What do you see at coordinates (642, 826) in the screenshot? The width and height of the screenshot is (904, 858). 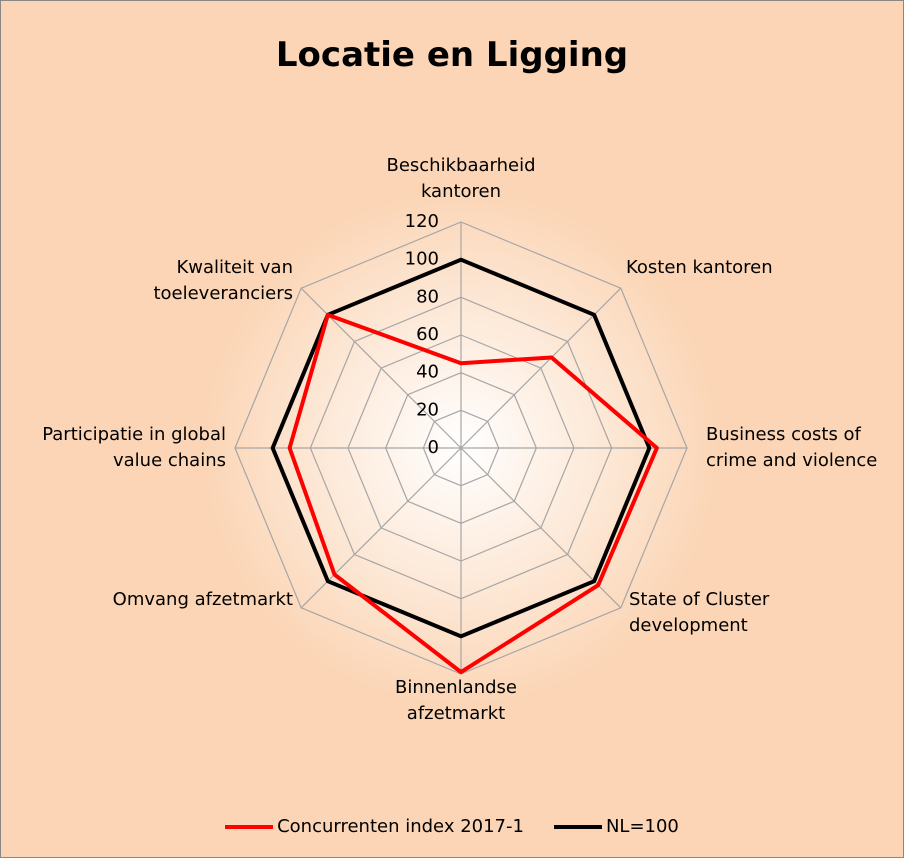 I see `legend-label: NL=100` at bounding box center [642, 826].